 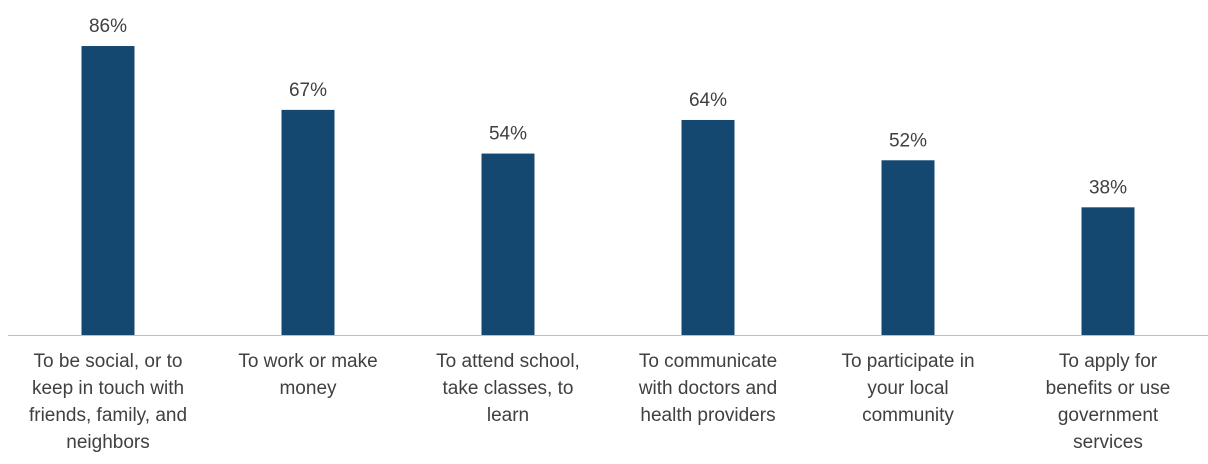 I want to click on category-label-line: money, so click(x=308, y=388).